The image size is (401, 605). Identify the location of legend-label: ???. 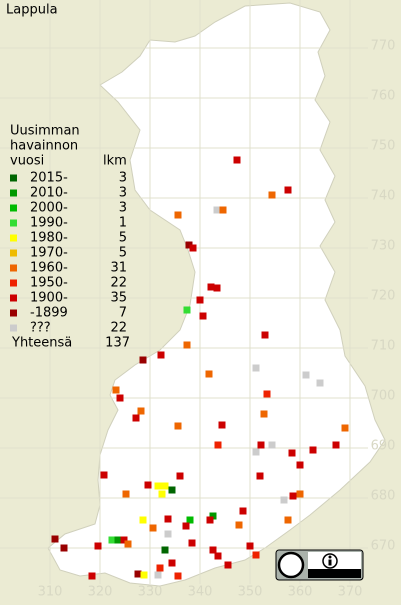
(40, 328).